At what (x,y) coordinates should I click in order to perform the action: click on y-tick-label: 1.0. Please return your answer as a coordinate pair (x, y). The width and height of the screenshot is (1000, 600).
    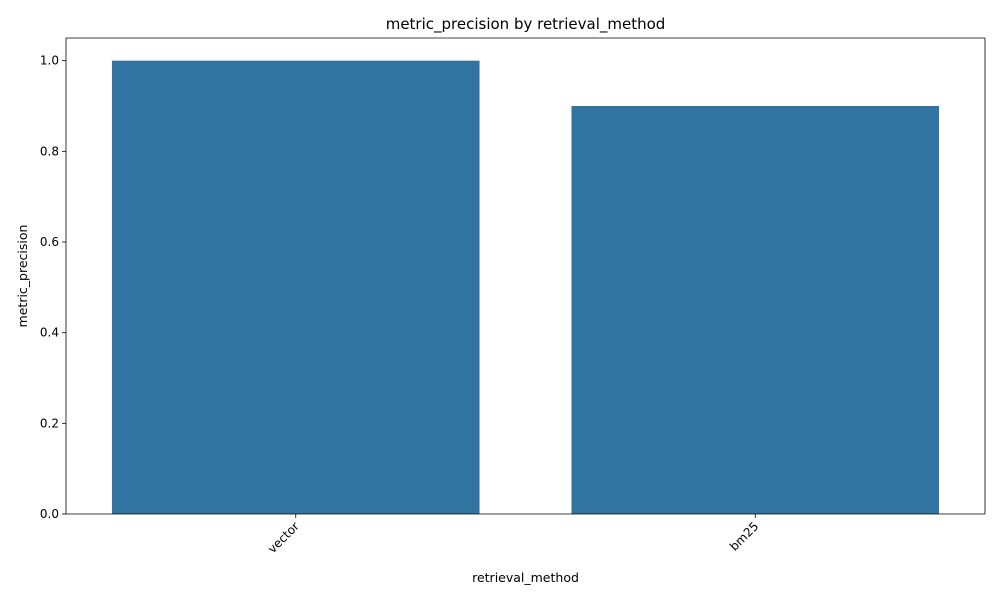
    Looking at the image, I should click on (49, 61).